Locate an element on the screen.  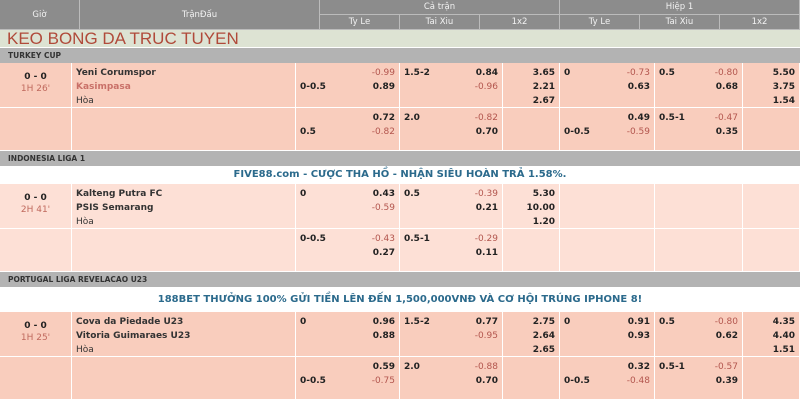
odds-value: 2.67 is located at coordinates (543, 101).